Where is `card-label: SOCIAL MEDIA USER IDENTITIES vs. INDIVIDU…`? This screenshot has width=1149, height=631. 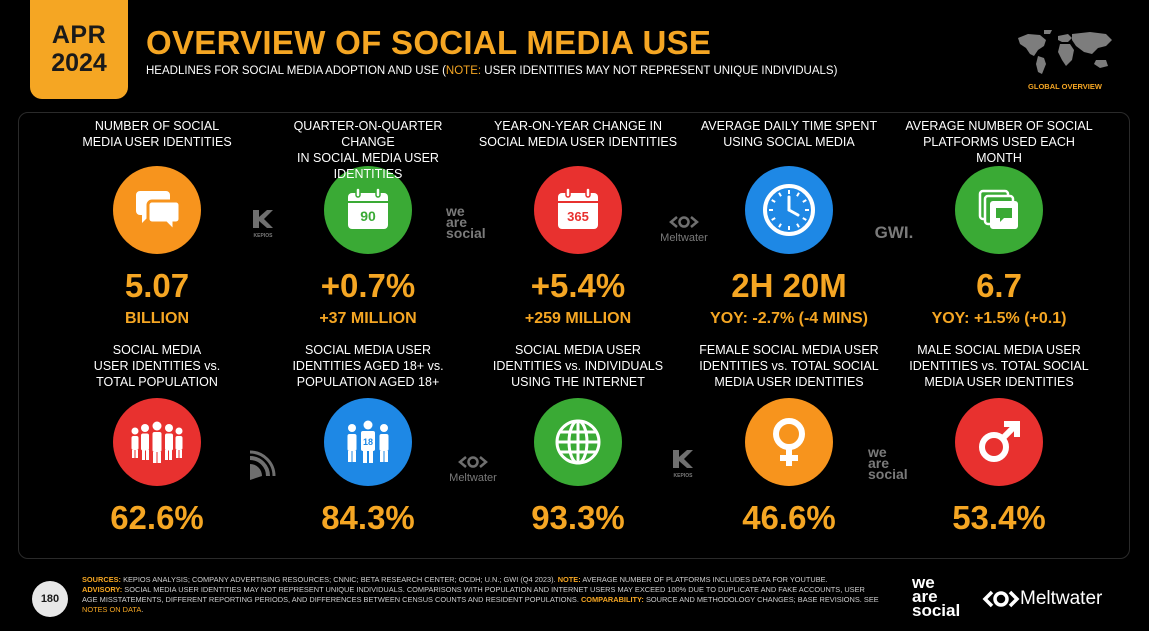
card-label: SOCIAL MEDIA USER IDENTITIES vs. INDIVIDU… is located at coordinates (578, 366).